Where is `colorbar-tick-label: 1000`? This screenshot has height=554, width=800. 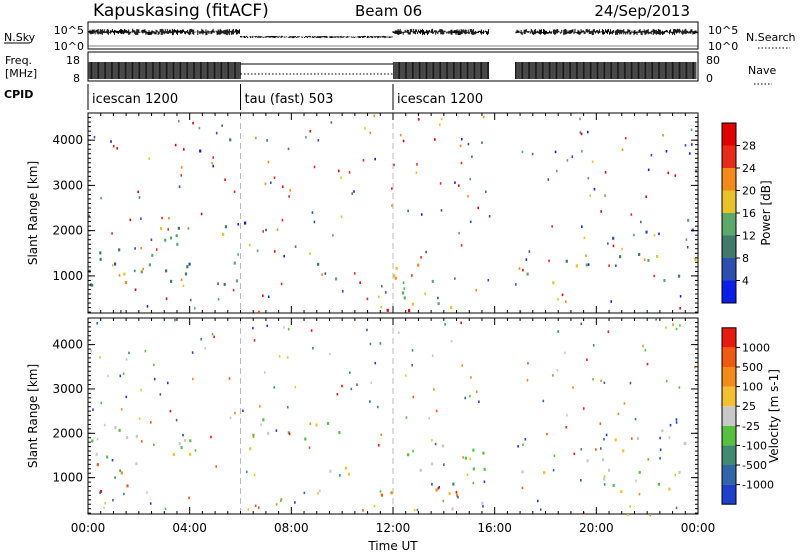 colorbar-tick-label: 1000 is located at coordinates (756, 347).